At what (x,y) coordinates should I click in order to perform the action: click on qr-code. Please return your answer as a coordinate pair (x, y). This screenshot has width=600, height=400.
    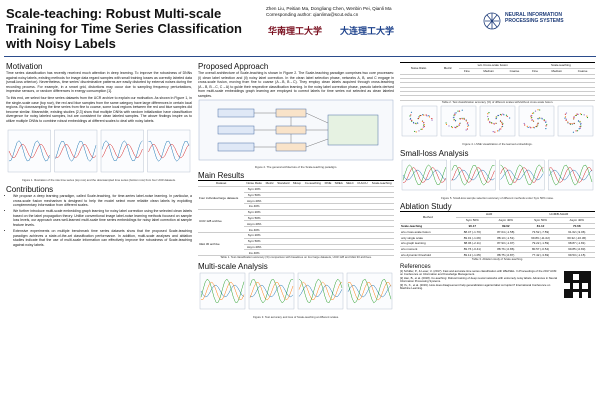
    Looking at the image, I should click on (577, 284).